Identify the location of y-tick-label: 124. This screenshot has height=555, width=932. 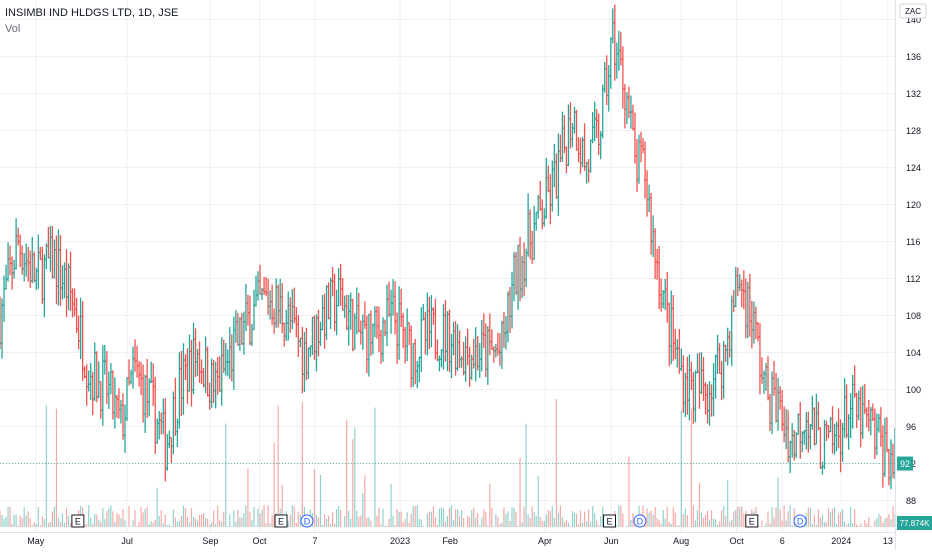
(913, 168).